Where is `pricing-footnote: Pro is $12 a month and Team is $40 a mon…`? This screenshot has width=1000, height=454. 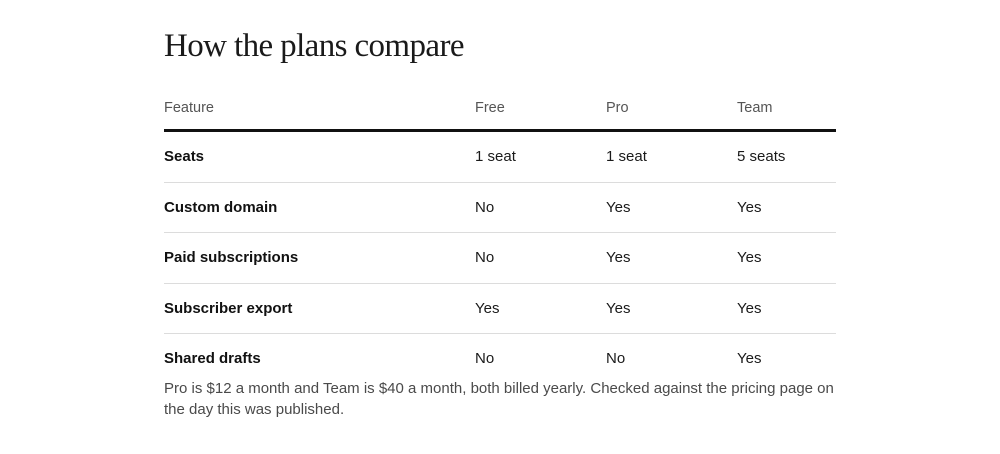 pricing-footnote: Pro is $12 a month and Team is $40 a mon… is located at coordinates (499, 399).